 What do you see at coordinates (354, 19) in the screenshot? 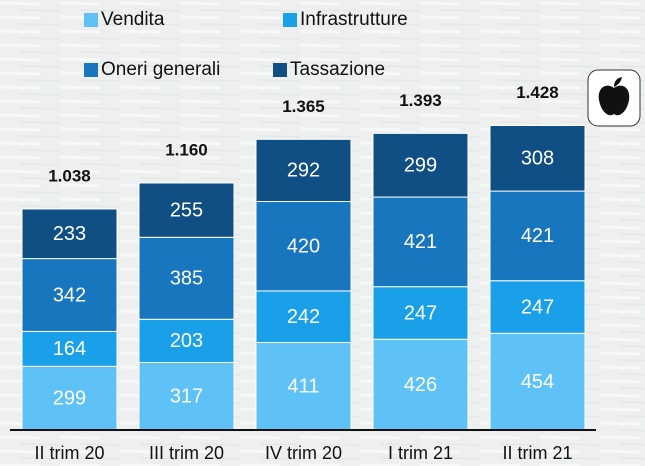
I see `legend-label: Infrastrutture` at bounding box center [354, 19].